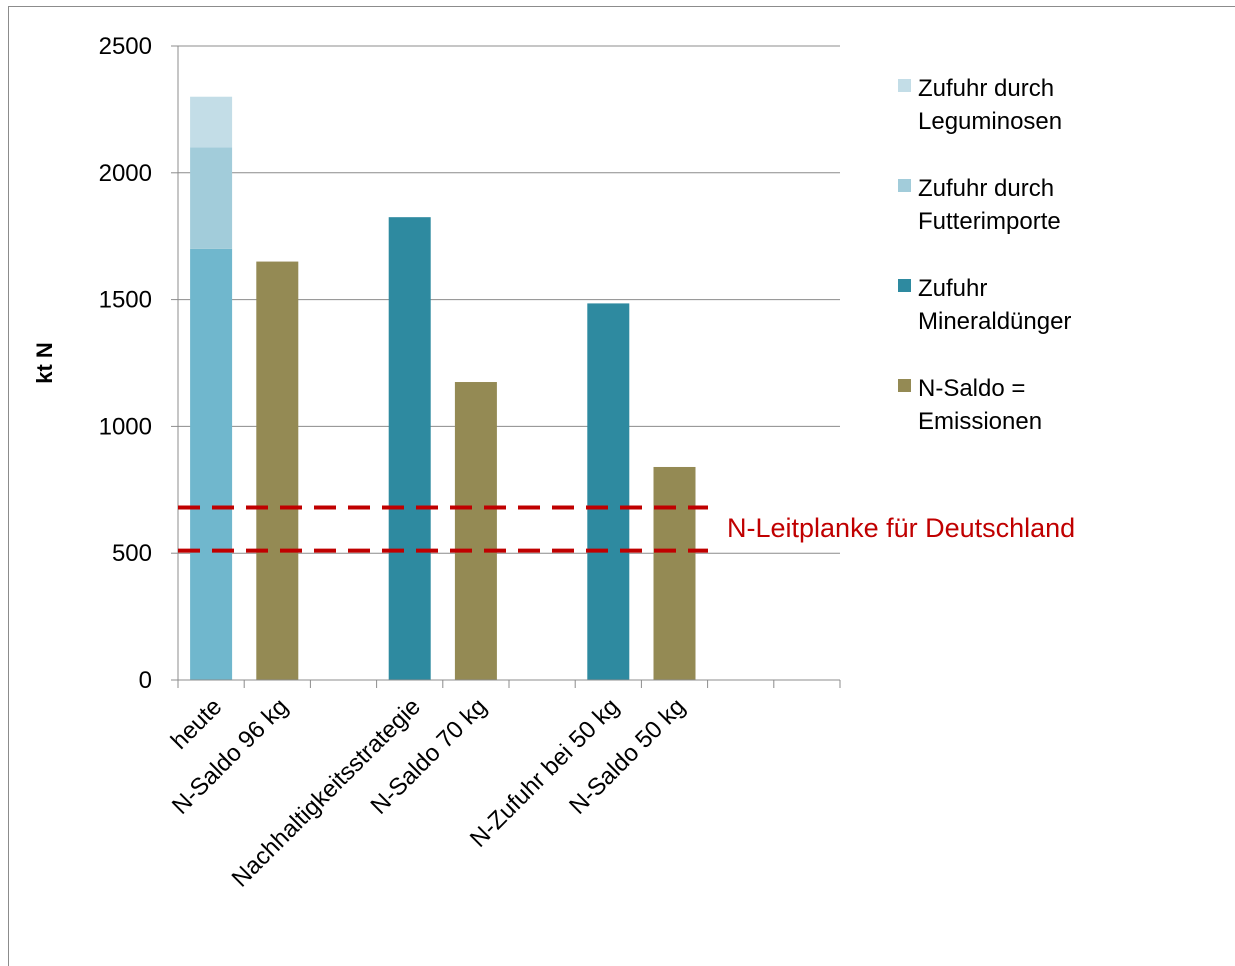 Image resolution: width=1235 pixels, height=966 pixels. What do you see at coordinates (211, 464) in the screenshot?
I see `bar-heute-s2` at bounding box center [211, 464].